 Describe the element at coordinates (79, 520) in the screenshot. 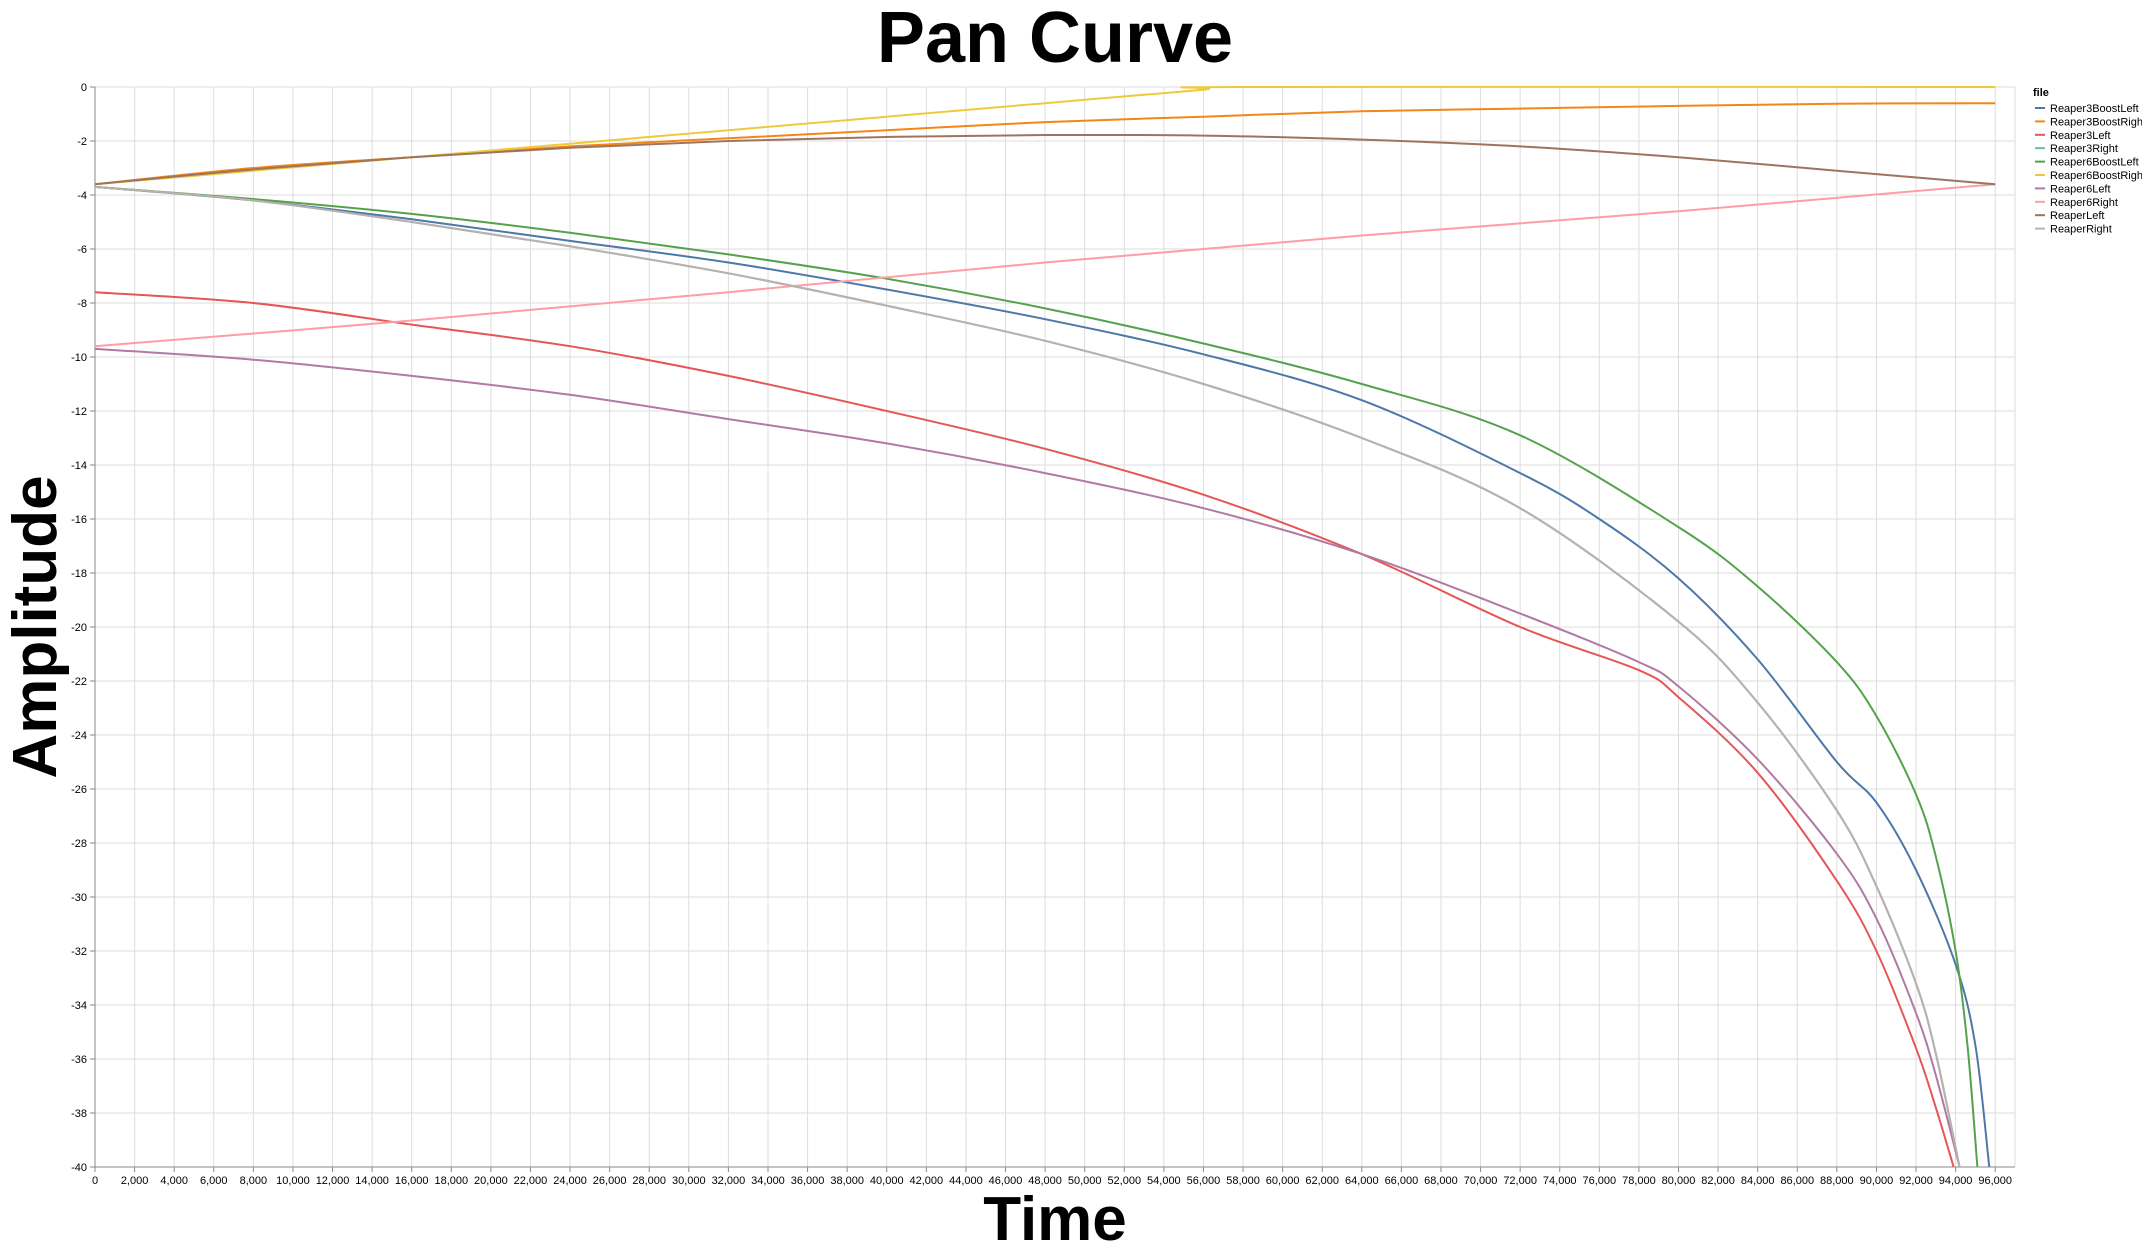

I see `y-tick-label: -16` at that location.